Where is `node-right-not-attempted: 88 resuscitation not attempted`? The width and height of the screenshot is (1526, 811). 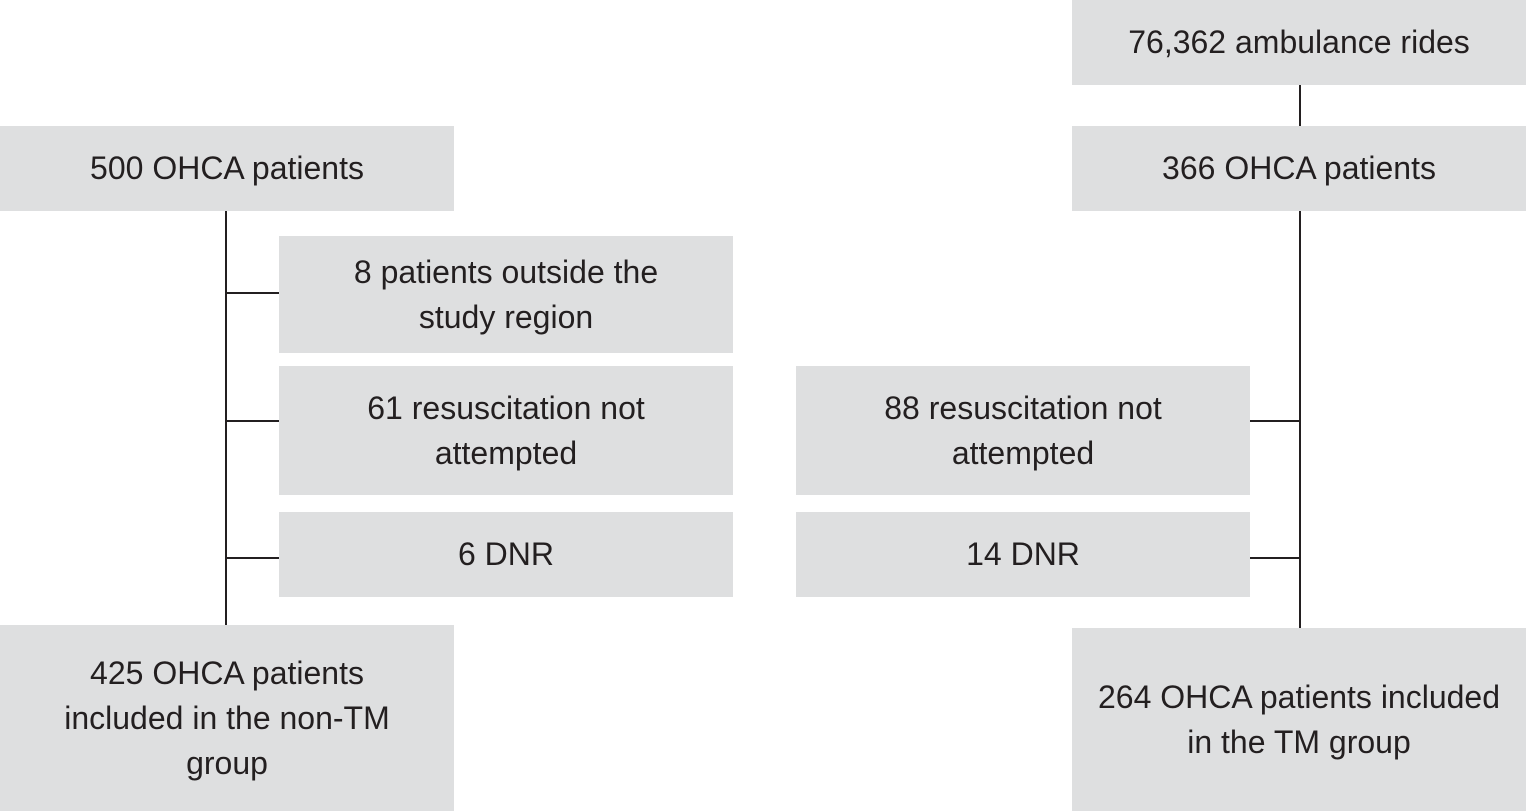 node-right-not-attempted: 88 resuscitation not attempted is located at coordinates (1023, 430).